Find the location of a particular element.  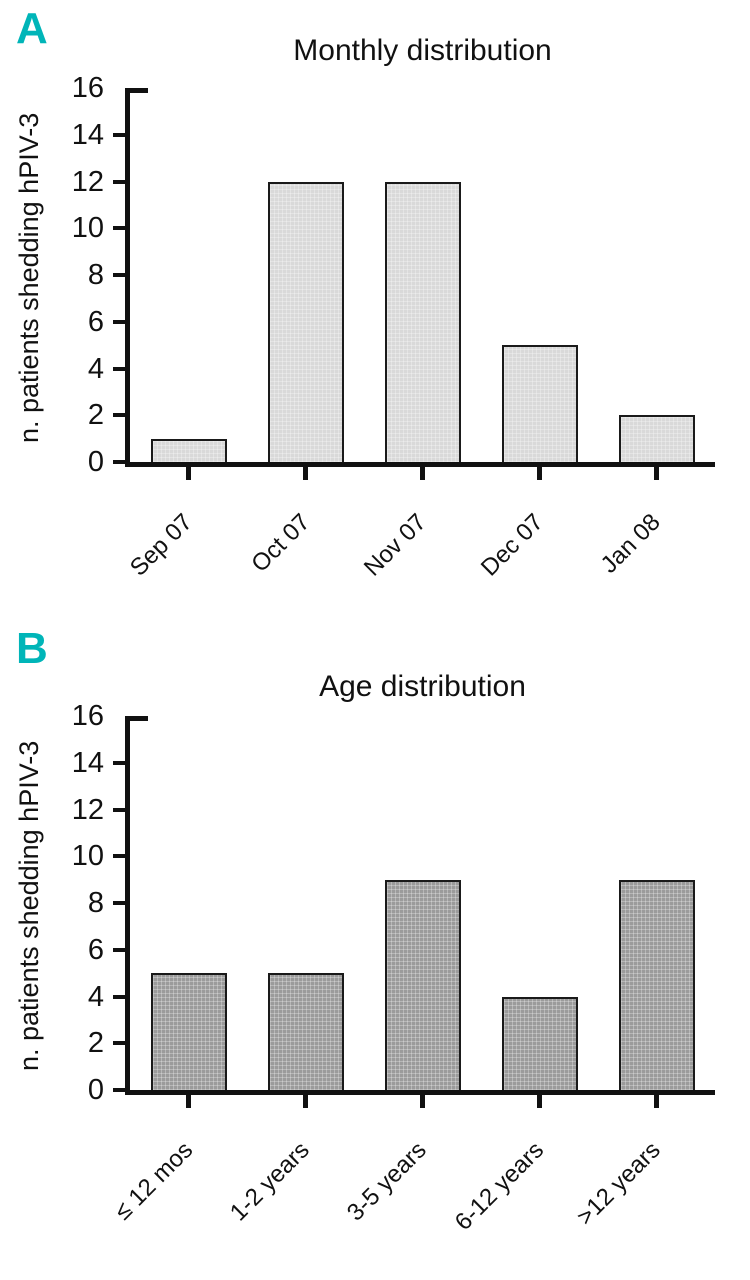

bar-Sep 07 is located at coordinates (188, 450).